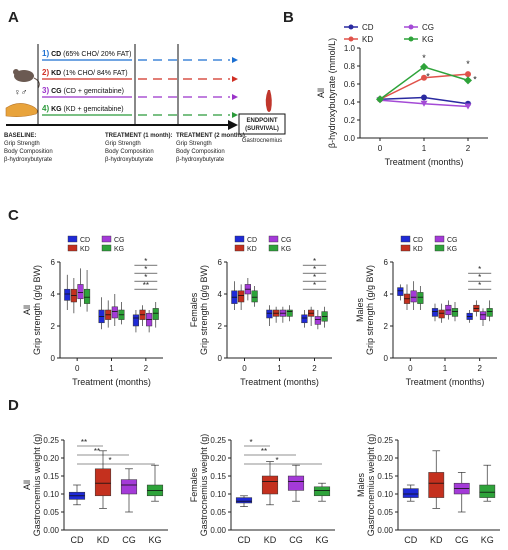 This screenshot has height=550, width=508. I want to click on endpoint-box, so click(262, 124).